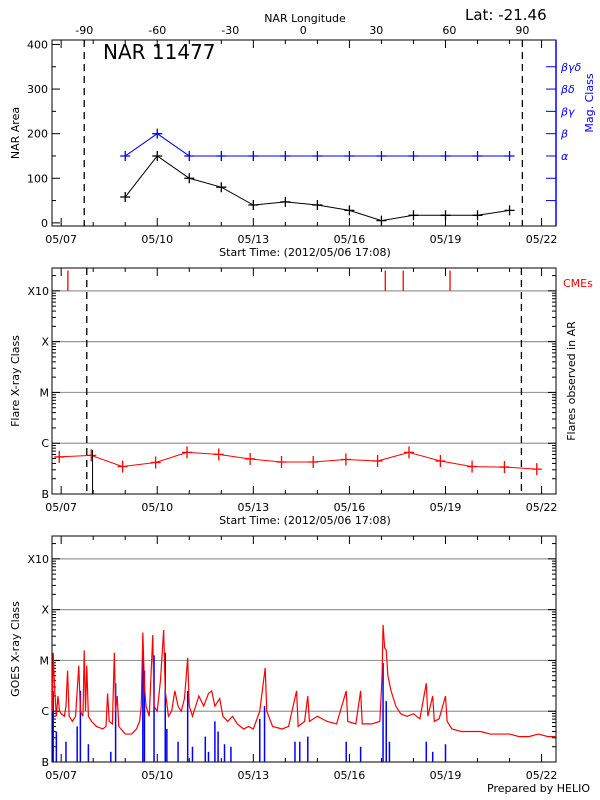 This screenshot has width=600, height=800. What do you see at coordinates (567, 111) in the screenshot?
I see `mag-tick-label: βγ` at bounding box center [567, 111].